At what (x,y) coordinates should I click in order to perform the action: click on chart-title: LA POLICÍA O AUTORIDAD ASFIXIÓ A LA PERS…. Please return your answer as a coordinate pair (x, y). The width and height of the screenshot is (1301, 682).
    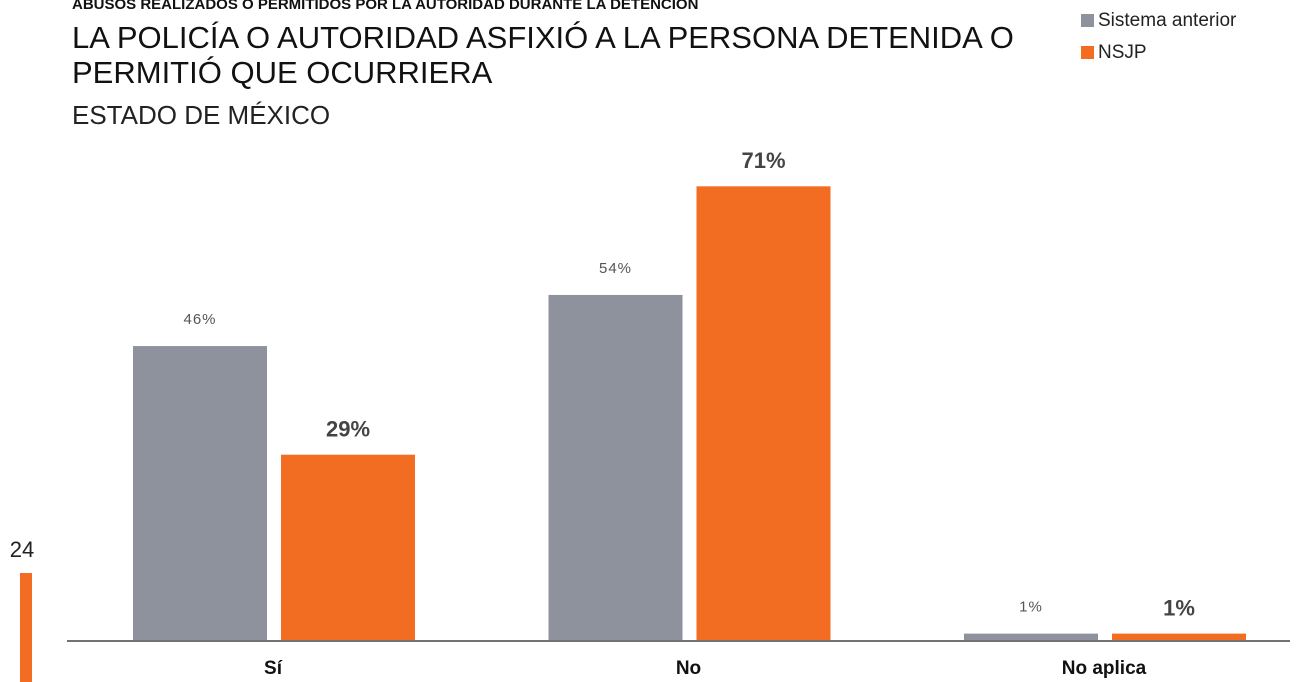
    Looking at the image, I should click on (543, 55).